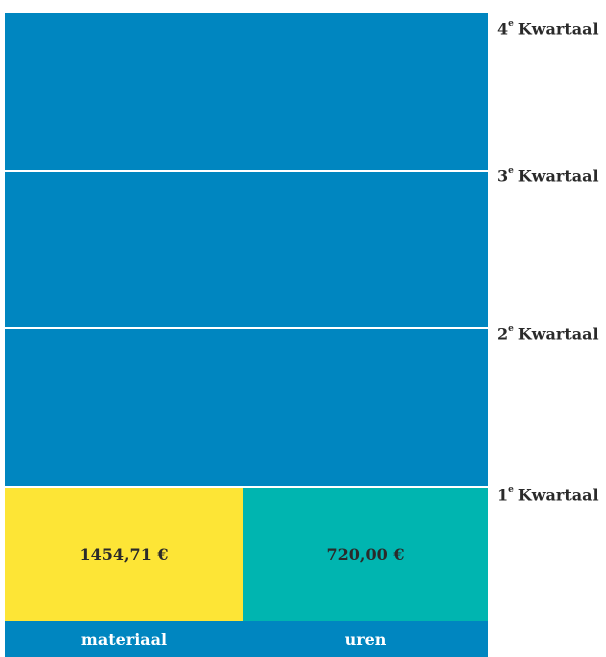 This screenshot has height=657, width=606. I want to click on quarter-2-label: 2e Kwartaal, so click(548, 334).